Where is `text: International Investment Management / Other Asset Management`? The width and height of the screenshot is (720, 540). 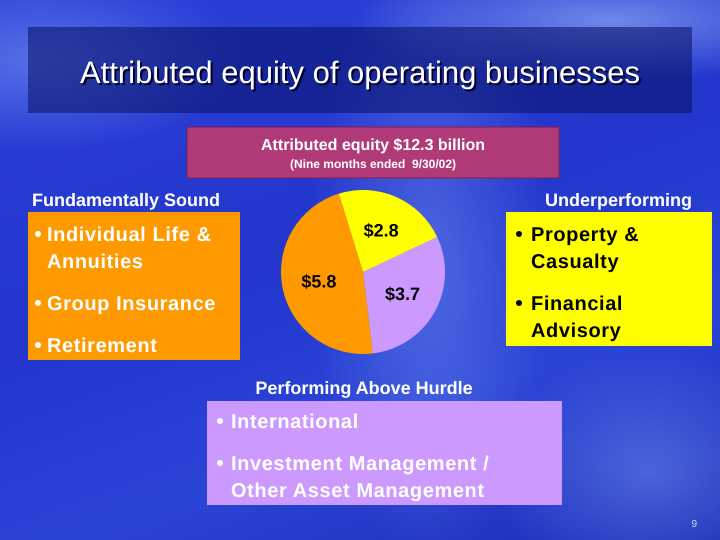
text: International Investment Management / Other Asset Management is located at coordinates (360, 456).